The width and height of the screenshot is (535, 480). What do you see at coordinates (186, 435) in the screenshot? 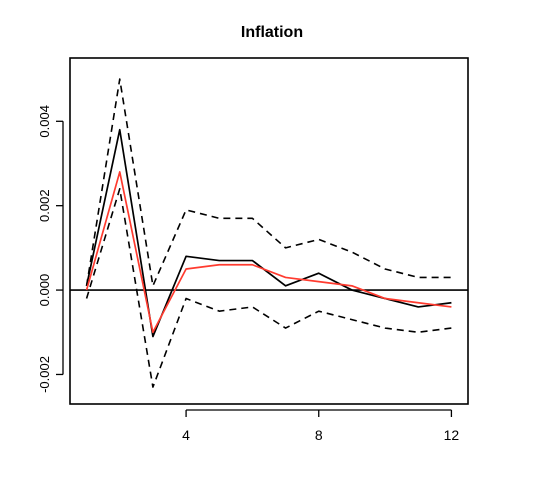
I see `x-tick-label-0: 4` at bounding box center [186, 435].